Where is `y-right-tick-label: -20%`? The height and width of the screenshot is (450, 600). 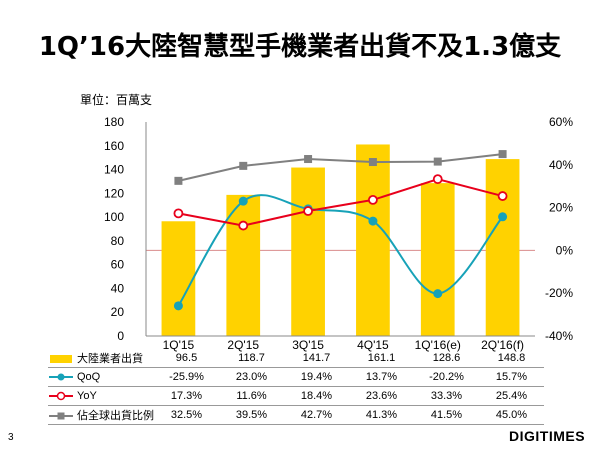
y-right-tick-label: -20% is located at coordinates (559, 293).